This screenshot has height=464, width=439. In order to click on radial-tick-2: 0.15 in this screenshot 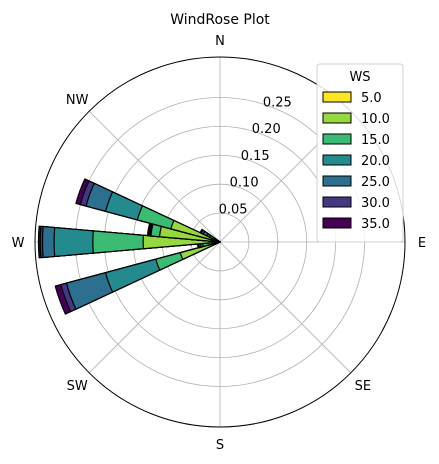, I will do `click(255, 156)`.